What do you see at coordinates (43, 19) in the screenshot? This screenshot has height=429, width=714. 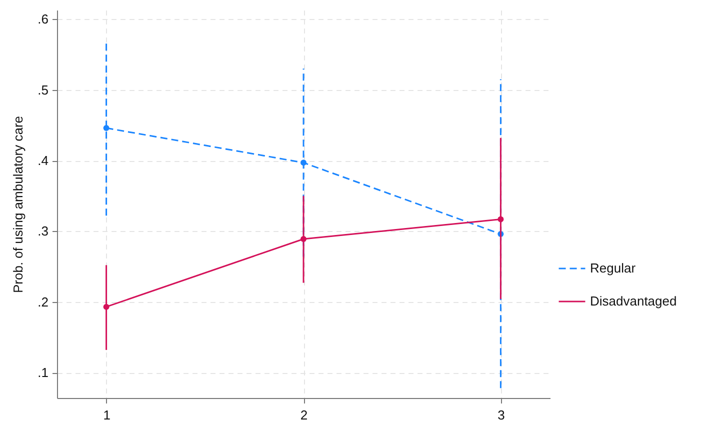 I see `y-tick-label: .6` at bounding box center [43, 19].